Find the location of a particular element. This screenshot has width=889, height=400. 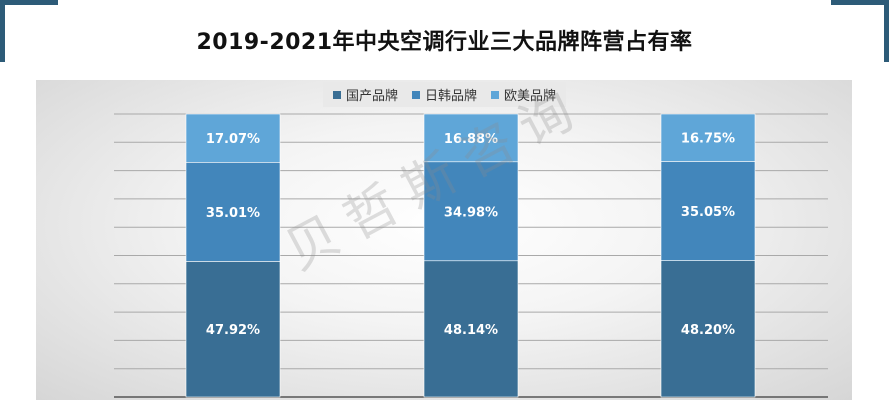

chart-title: 2019-2021年中央空调行业三大品牌阵营占有率 is located at coordinates (444, 42).